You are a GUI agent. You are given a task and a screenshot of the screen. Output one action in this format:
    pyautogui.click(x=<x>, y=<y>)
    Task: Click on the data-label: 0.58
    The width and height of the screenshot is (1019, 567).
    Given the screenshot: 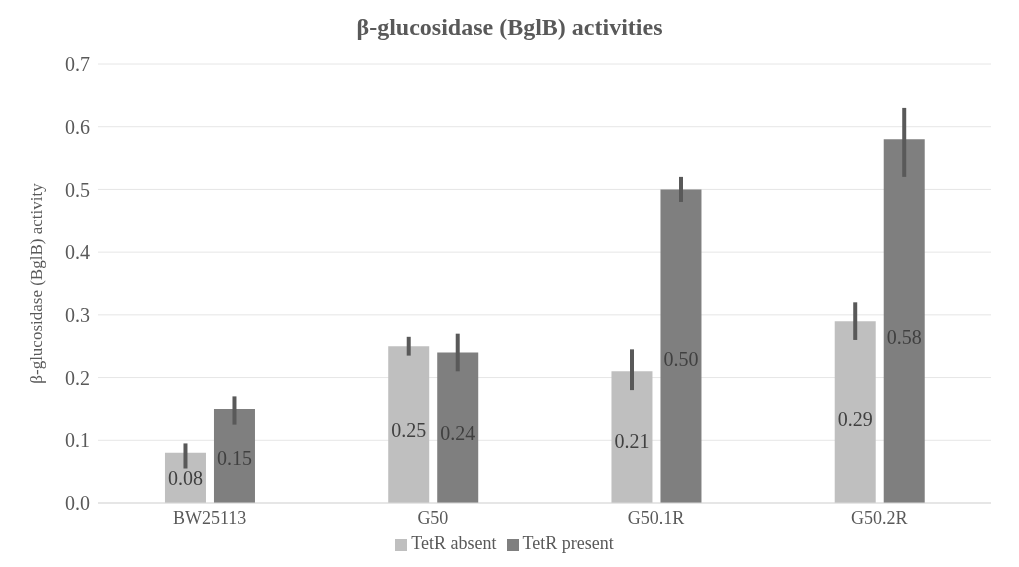 What is the action you would take?
    pyautogui.click(x=904, y=336)
    